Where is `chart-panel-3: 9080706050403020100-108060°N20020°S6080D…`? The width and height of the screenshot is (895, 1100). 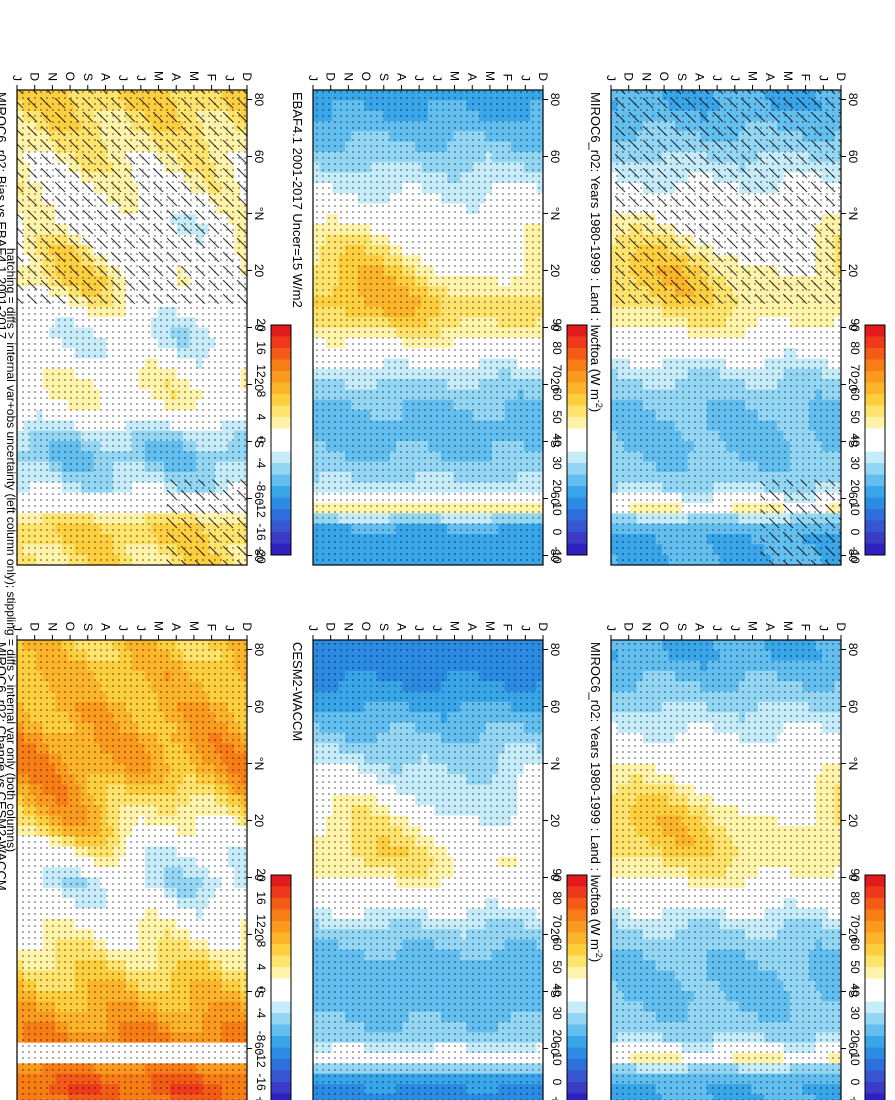 chart-panel-3: 9080706050403020100-108060°N20020°S6080D… is located at coordinates (439, 318).